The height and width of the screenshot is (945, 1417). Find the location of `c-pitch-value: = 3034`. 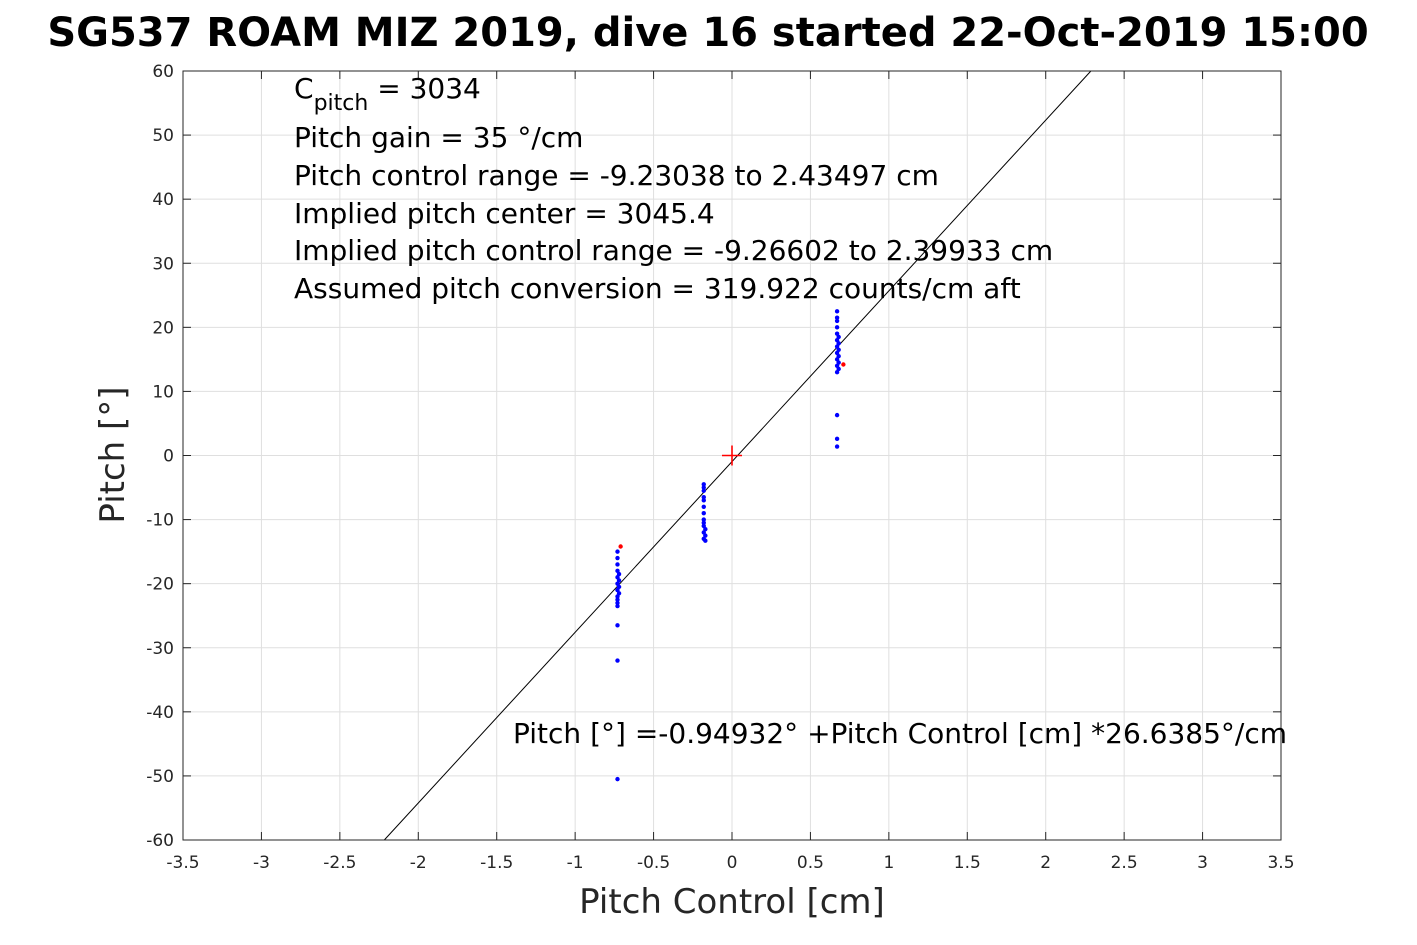

c-pitch-value: = 3034 is located at coordinates (424, 88).